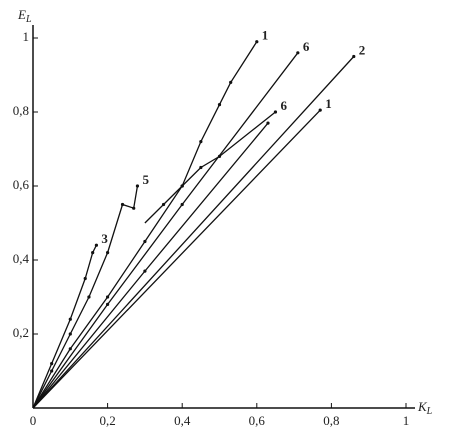 The height and width of the screenshot is (440, 455). I want to click on x-tick-label: 1, so click(406, 420).